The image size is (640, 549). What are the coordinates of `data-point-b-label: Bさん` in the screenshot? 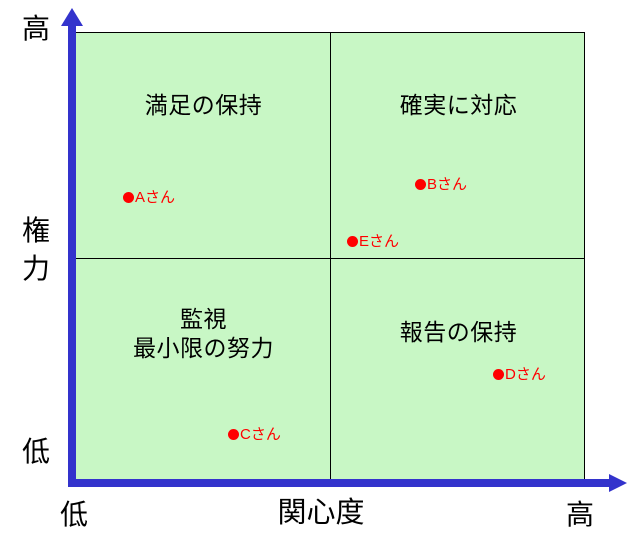 It's located at (447, 184).